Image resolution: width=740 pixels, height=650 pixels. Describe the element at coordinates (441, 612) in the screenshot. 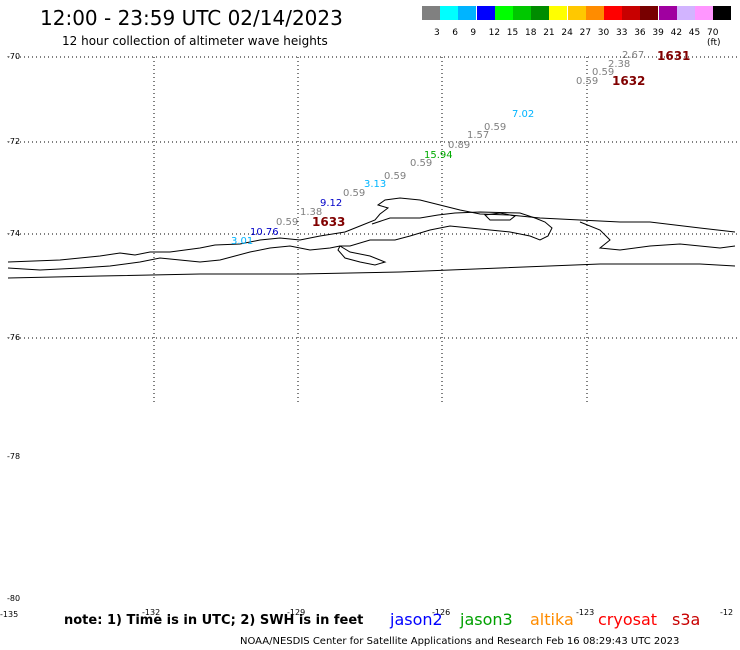

I see `lon-label-126: -126` at that location.